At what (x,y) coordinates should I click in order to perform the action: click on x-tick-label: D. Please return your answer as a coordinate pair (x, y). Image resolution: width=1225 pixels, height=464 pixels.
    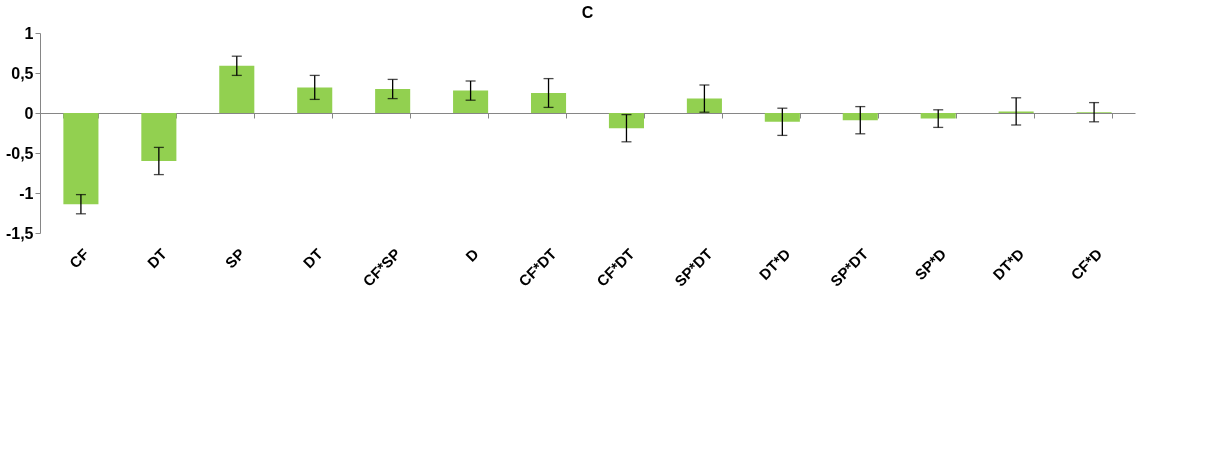
    Looking at the image, I should click on (472, 254).